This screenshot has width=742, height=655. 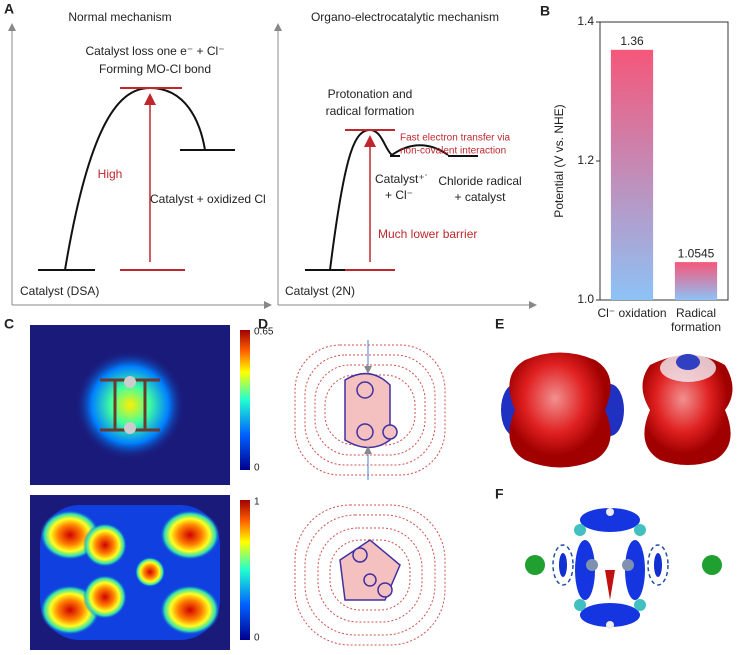 What do you see at coordinates (59, 291) in the screenshot?
I see `annotation: Catalyst (DSA)` at bounding box center [59, 291].